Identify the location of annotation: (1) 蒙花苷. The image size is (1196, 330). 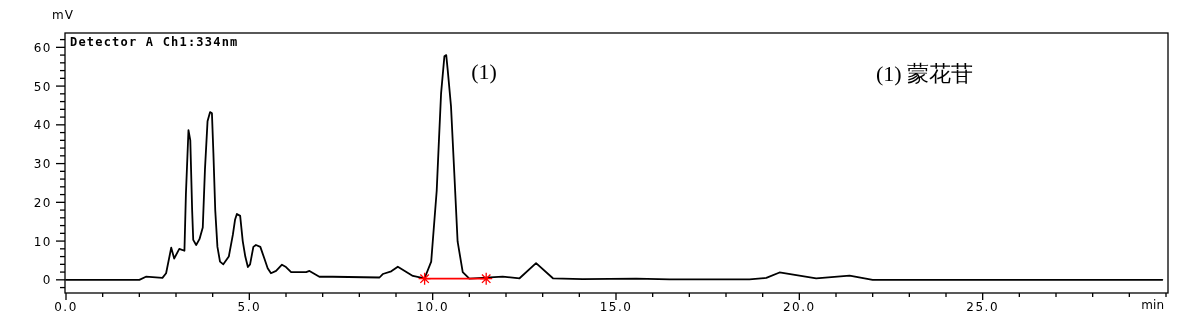
(925, 73).